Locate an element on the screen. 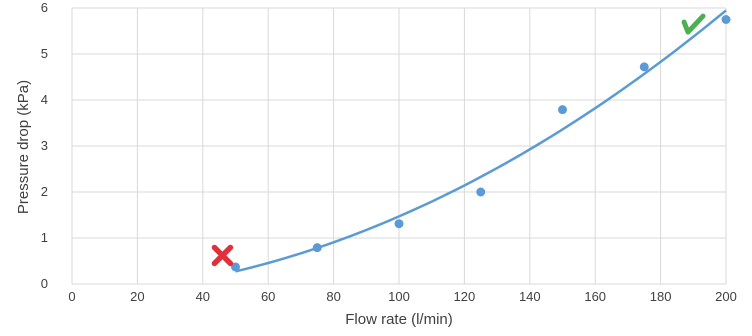 Image resolution: width=752 pixels, height=336 pixels. y-tick-label: 4 is located at coordinates (44, 99).